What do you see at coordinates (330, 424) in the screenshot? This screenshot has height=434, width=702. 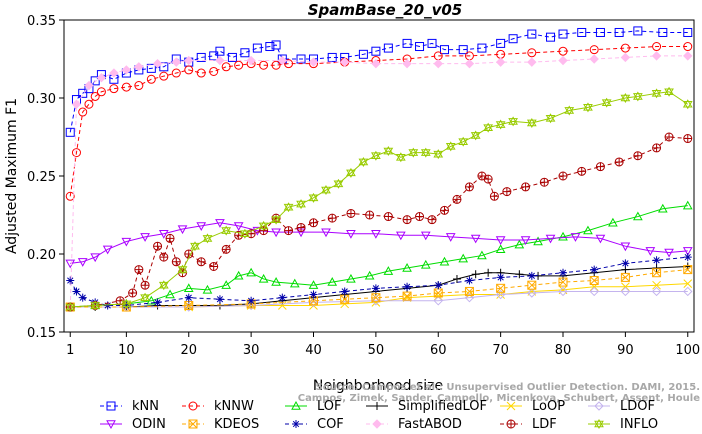 I see `legend-label-cof: COF` at bounding box center [330, 424].